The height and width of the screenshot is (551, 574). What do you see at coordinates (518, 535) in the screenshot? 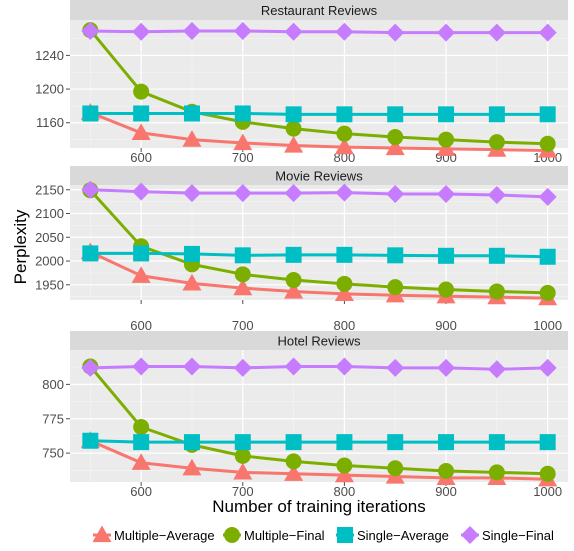
I see `legend-label: Single−Final` at bounding box center [518, 535].